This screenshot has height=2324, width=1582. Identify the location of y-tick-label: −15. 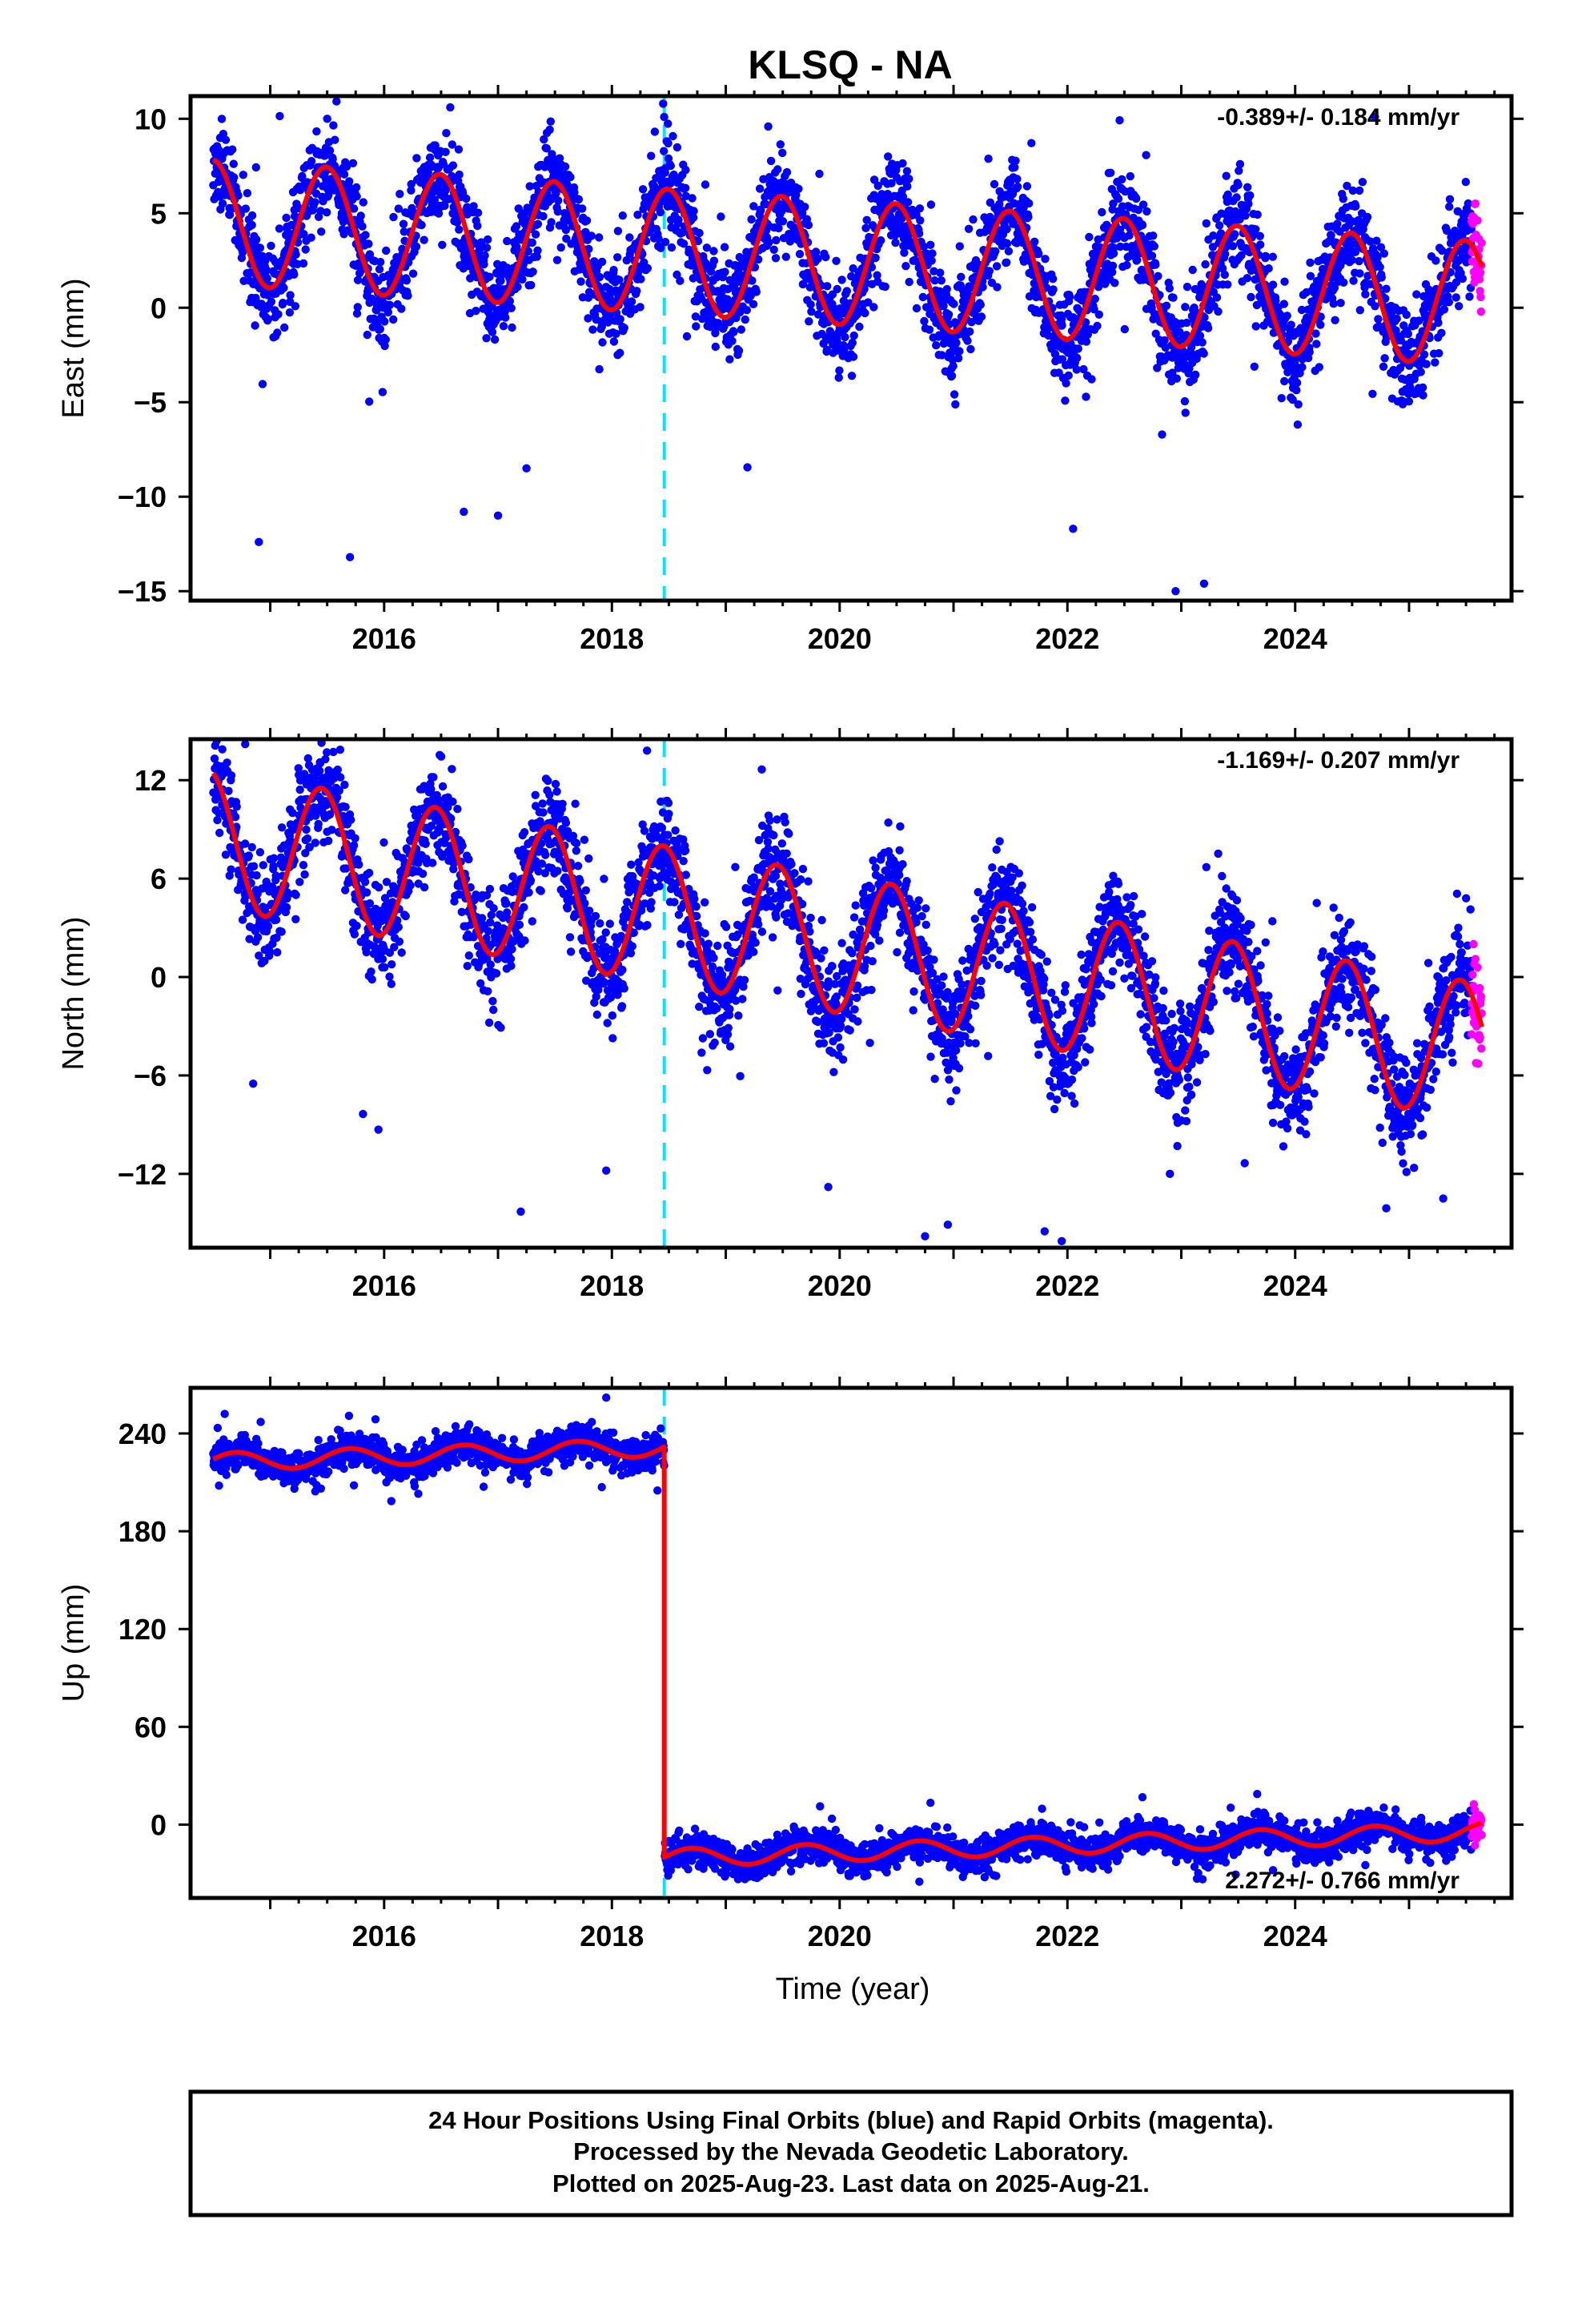
(142, 591).